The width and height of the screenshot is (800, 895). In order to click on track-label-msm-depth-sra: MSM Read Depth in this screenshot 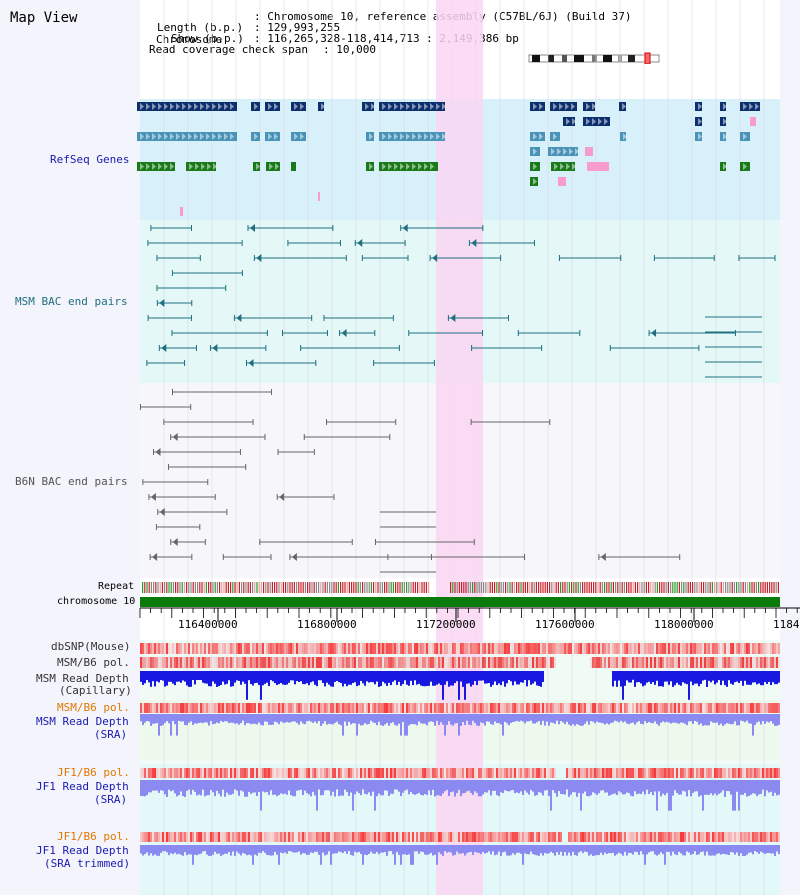, I will do `click(82, 721)`.